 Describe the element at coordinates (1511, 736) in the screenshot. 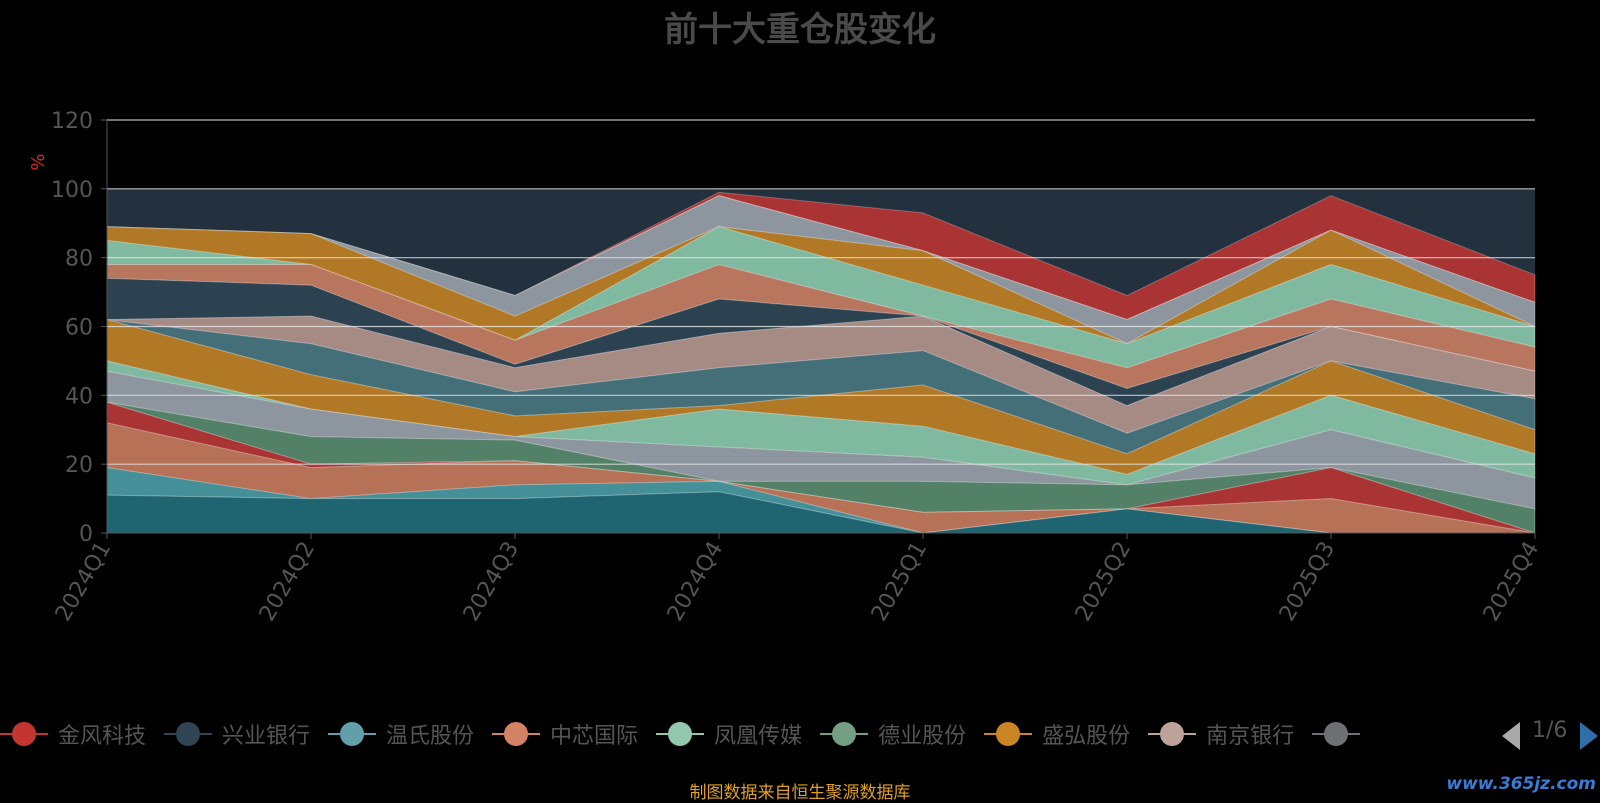

I see `legend-prev-page-icon` at that location.